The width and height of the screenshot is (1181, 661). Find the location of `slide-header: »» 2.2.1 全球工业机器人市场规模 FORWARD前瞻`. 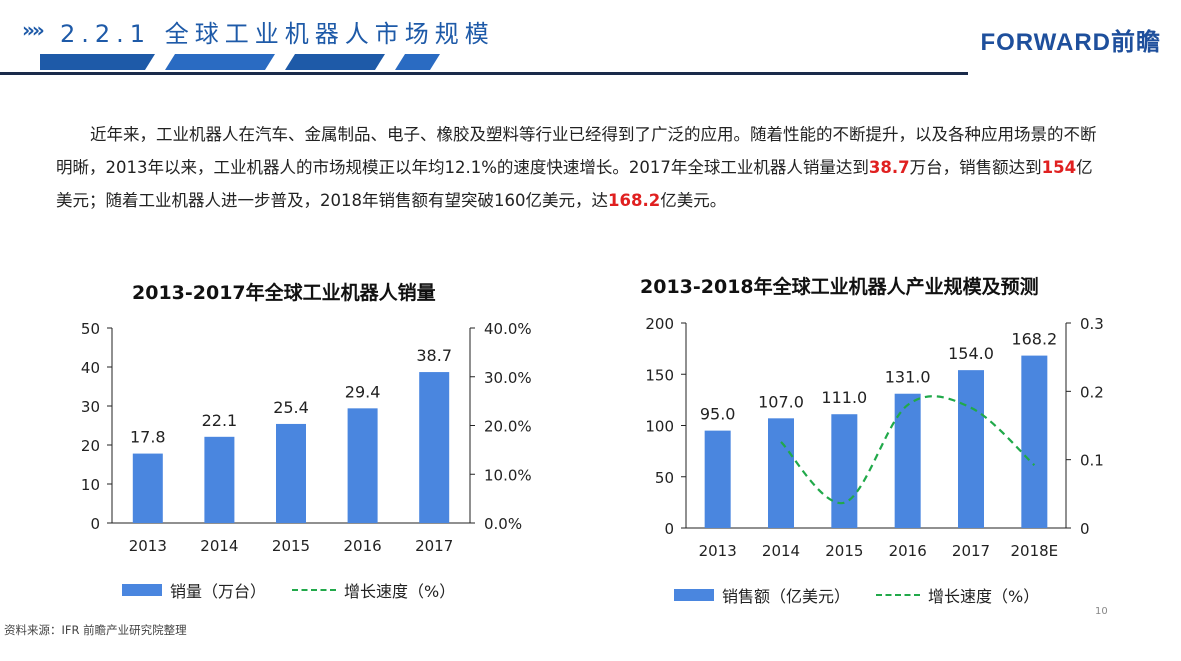

slide-header: »» 2.2.1 全球工业机器人市场规模 FORWARD前瞻 is located at coordinates (590, 40).